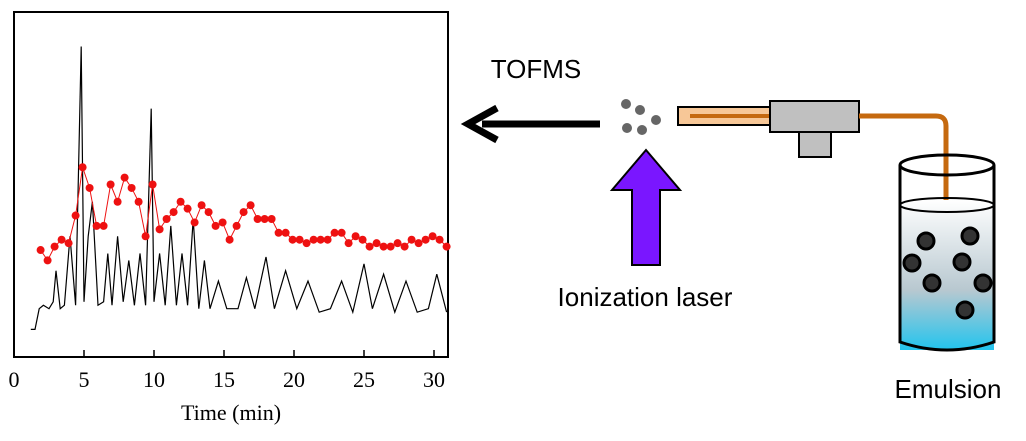  What do you see at coordinates (645, 297) in the screenshot?
I see `laser-label: Ionization laser` at bounding box center [645, 297].